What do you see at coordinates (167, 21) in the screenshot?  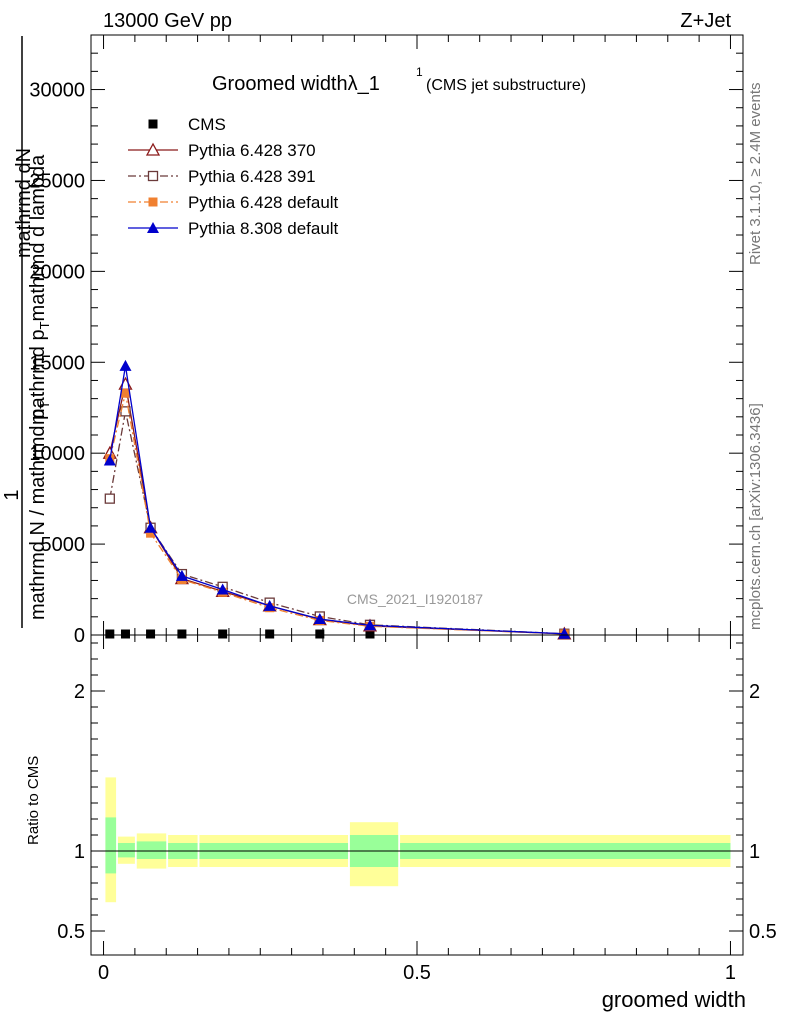 I see `energy-label: 13000 GeV pp` at bounding box center [167, 21].